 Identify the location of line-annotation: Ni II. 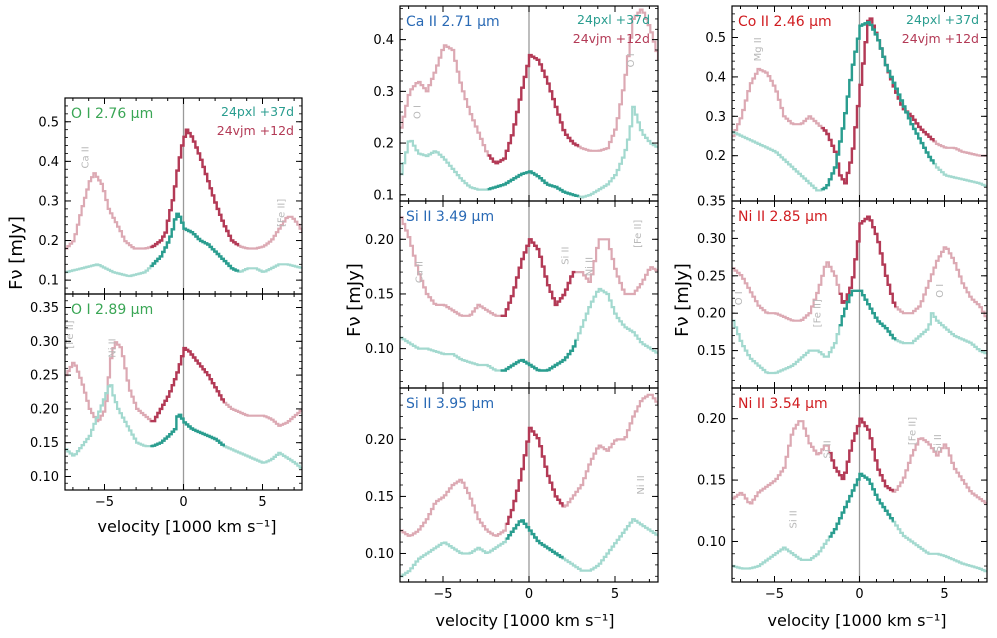
(641, 484).